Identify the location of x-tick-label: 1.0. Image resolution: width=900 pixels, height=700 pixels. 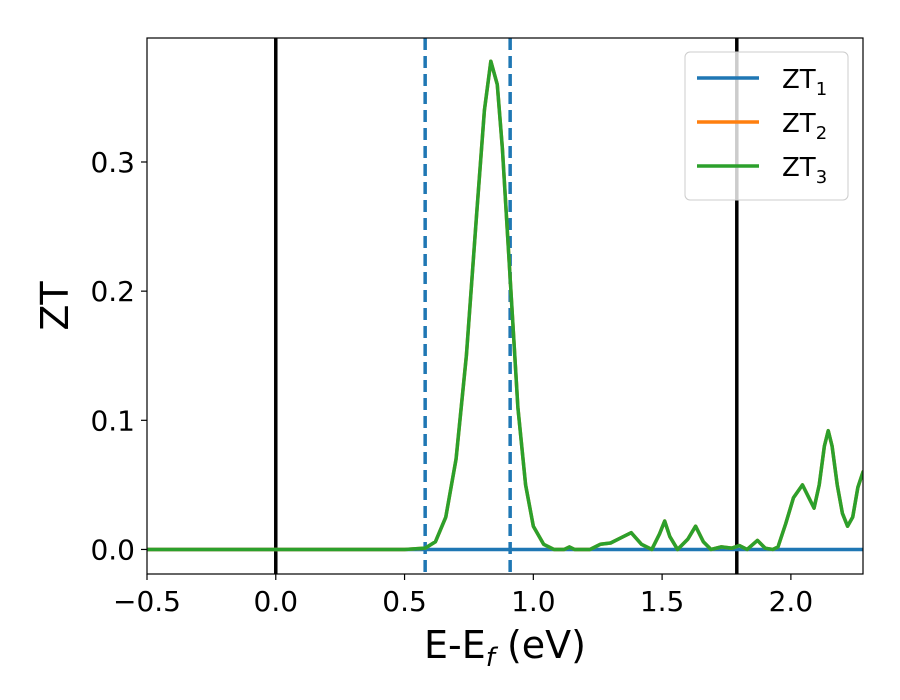
(533, 601).